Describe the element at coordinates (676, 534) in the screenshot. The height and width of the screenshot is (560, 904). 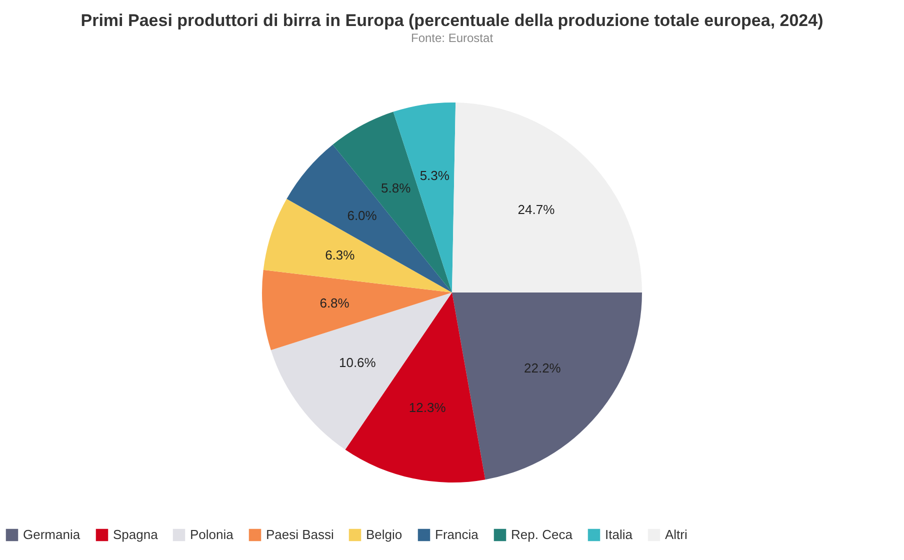
I see `legend-label: Altri` at that location.